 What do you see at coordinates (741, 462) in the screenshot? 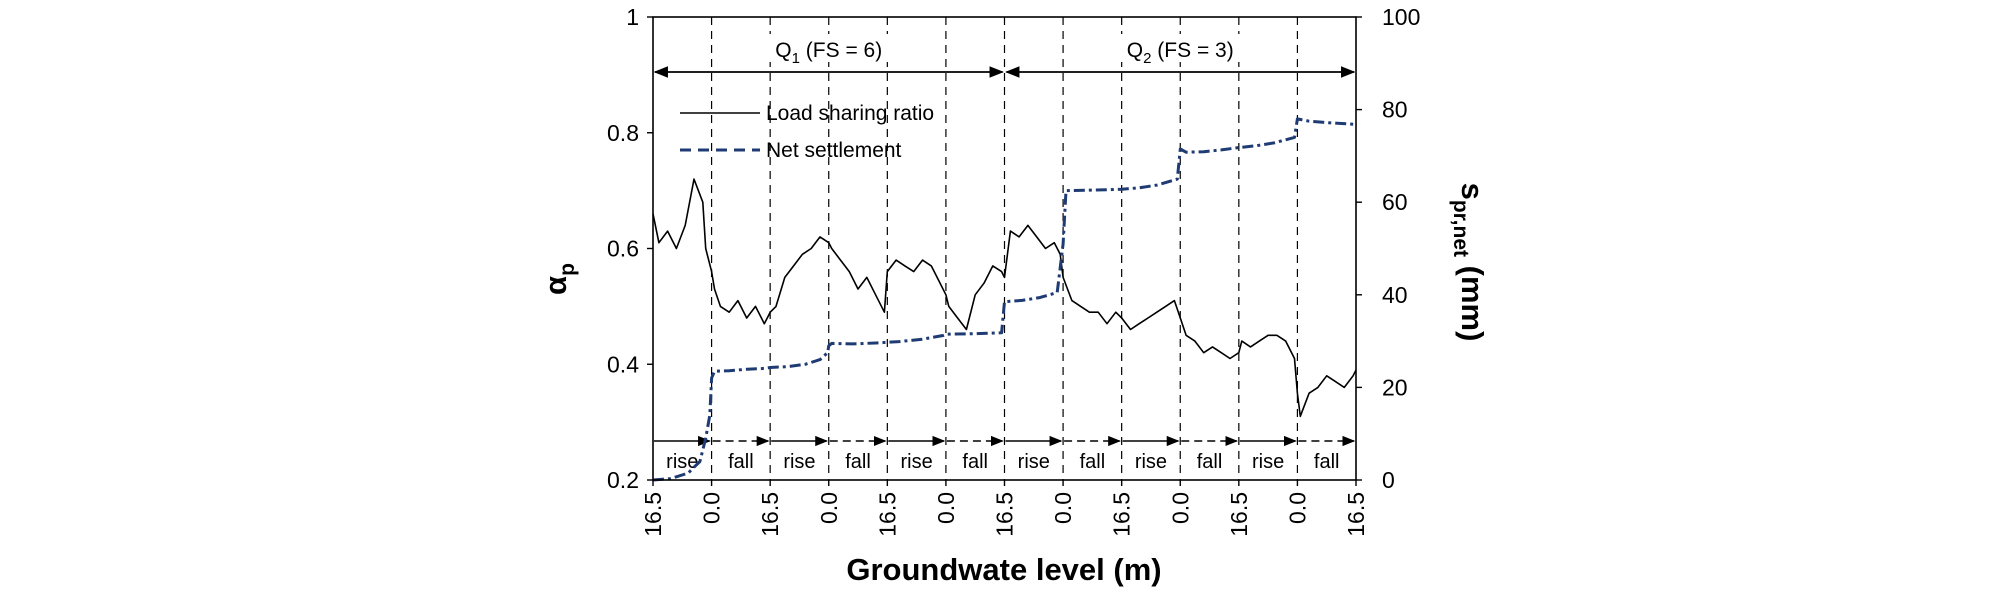
I see `phase-label-1: fall` at bounding box center [741, 462].